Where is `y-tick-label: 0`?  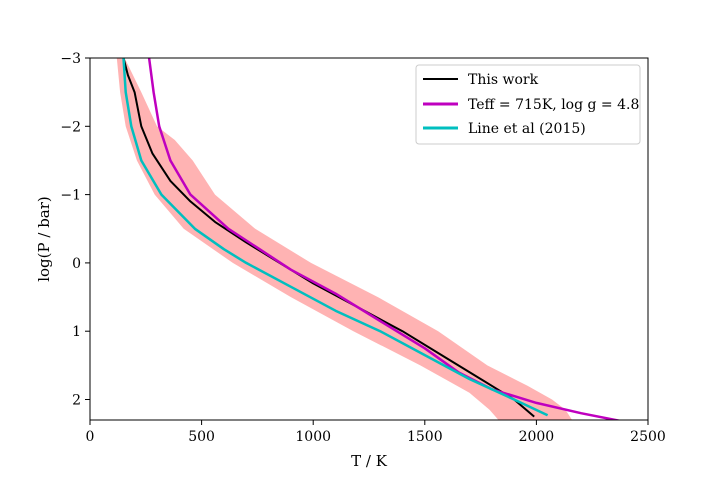 y-tick-label: 0 is located at coordinates (76, 264).